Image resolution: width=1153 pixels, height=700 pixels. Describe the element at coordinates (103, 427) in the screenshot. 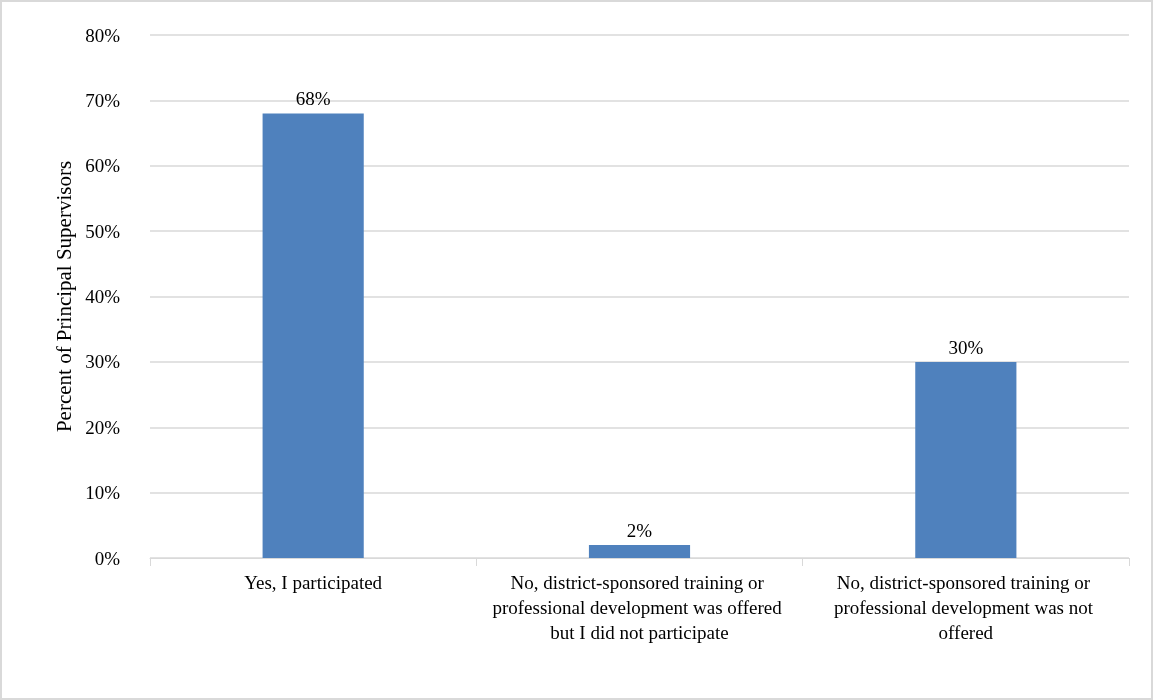

I see `y-tick-label: 20%` at that location.